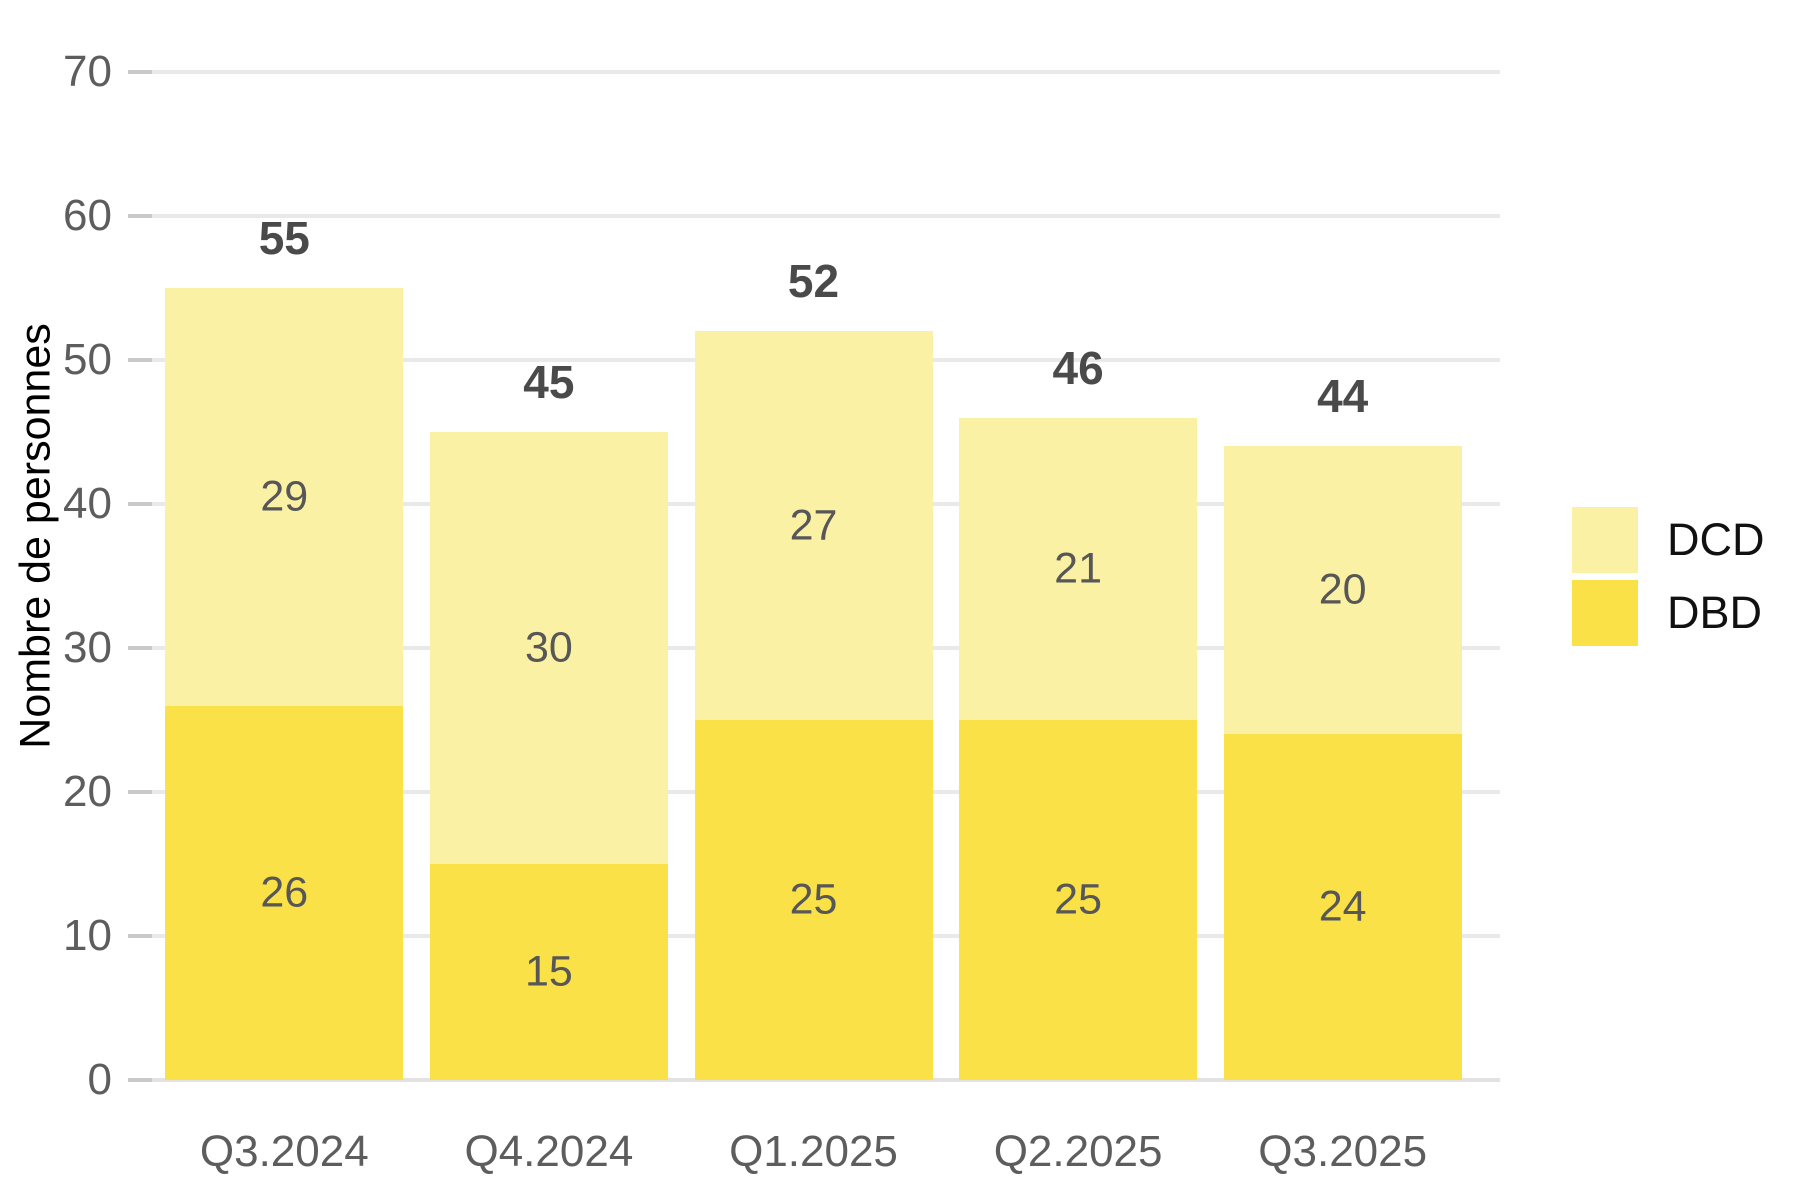 This screenshot has width=1800, height=1200. I want to click on bar-segment-dcd-Q3.2025, so click(1342, 590).